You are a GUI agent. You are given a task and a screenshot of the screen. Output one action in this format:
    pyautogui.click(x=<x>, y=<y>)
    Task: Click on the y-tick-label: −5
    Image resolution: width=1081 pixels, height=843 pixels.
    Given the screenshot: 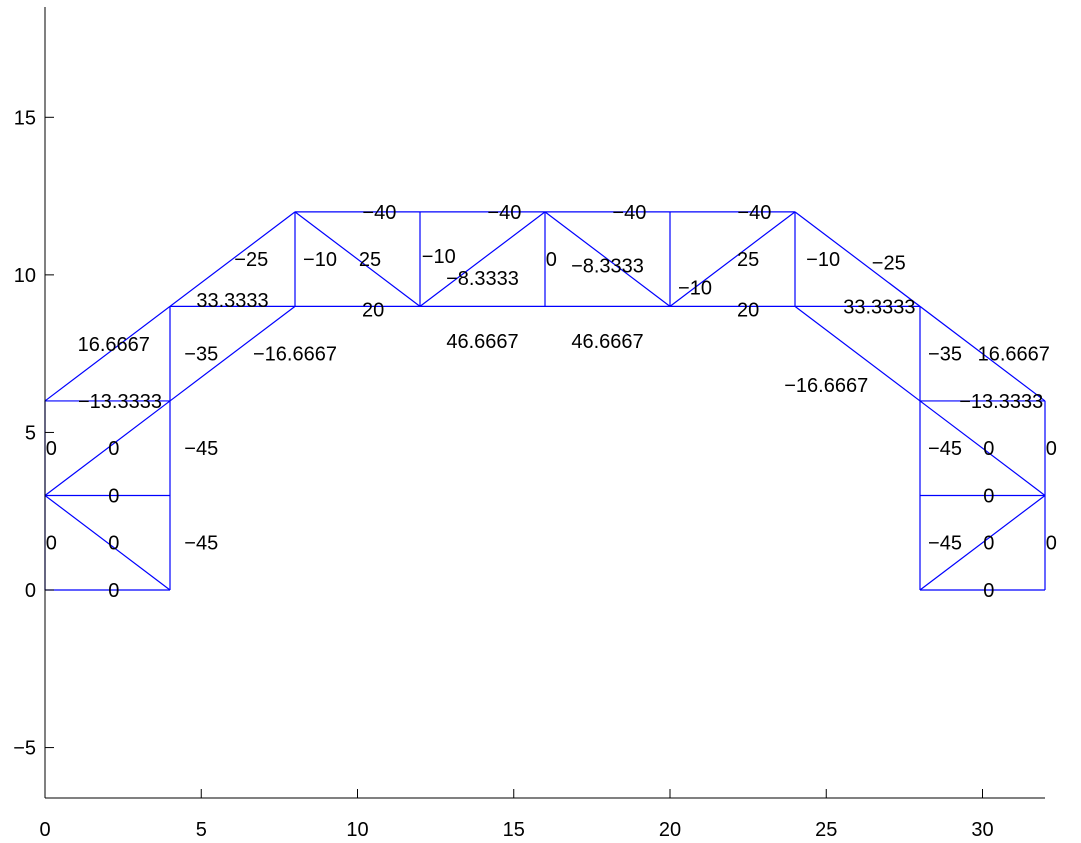 What is the action you would take?
    pyautogui.click(x=24, y=749)
    